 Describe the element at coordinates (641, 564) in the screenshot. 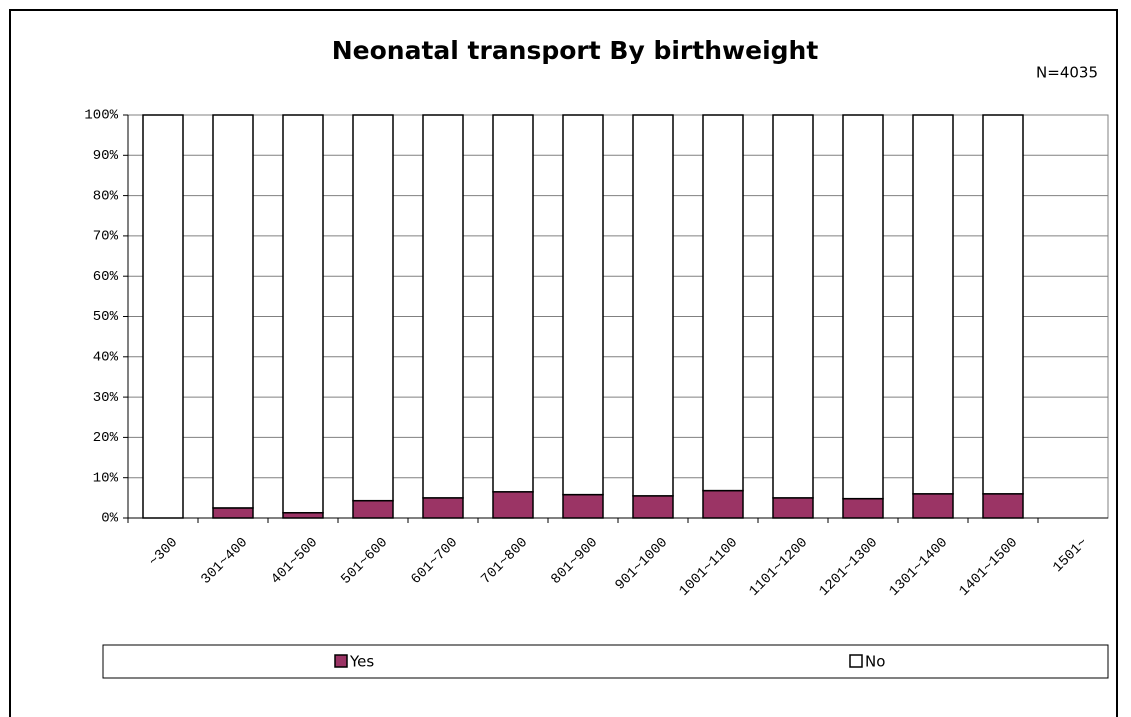

I see `x-tick-label: 901~1000` at that location.